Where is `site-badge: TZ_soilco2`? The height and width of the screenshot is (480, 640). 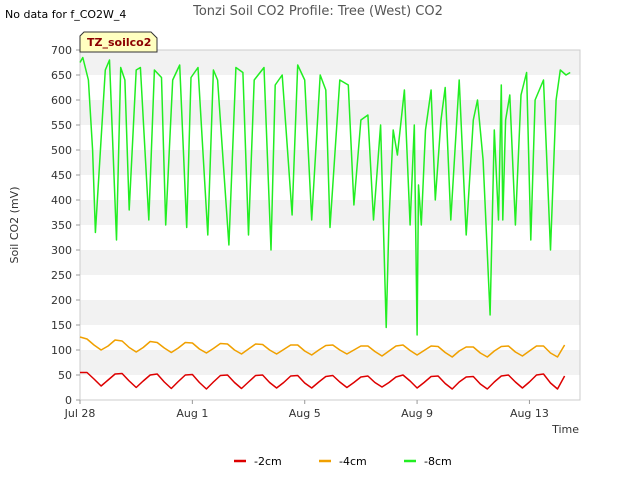
site-badge: TZ_soilco2 is located at coordinates (118, 42).